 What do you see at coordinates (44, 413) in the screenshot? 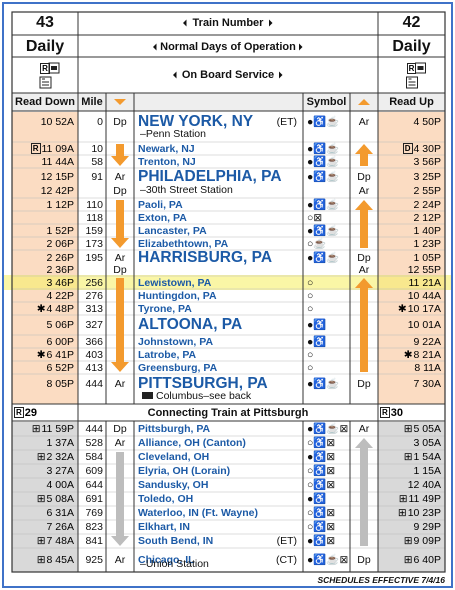
I see `connecting-train: R 29` at bounding box center [44, 413].